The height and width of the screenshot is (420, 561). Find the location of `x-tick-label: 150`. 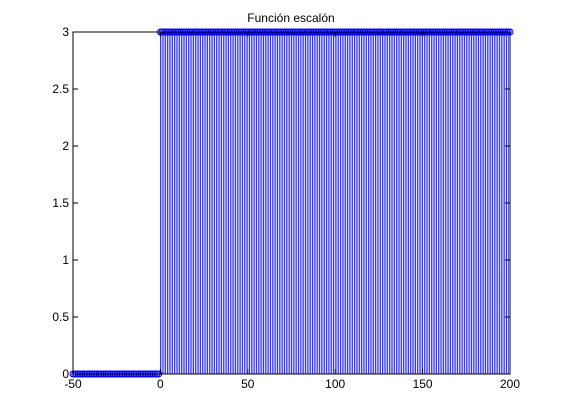

x-tick-label: 150 is located at coordinates (423, 384).